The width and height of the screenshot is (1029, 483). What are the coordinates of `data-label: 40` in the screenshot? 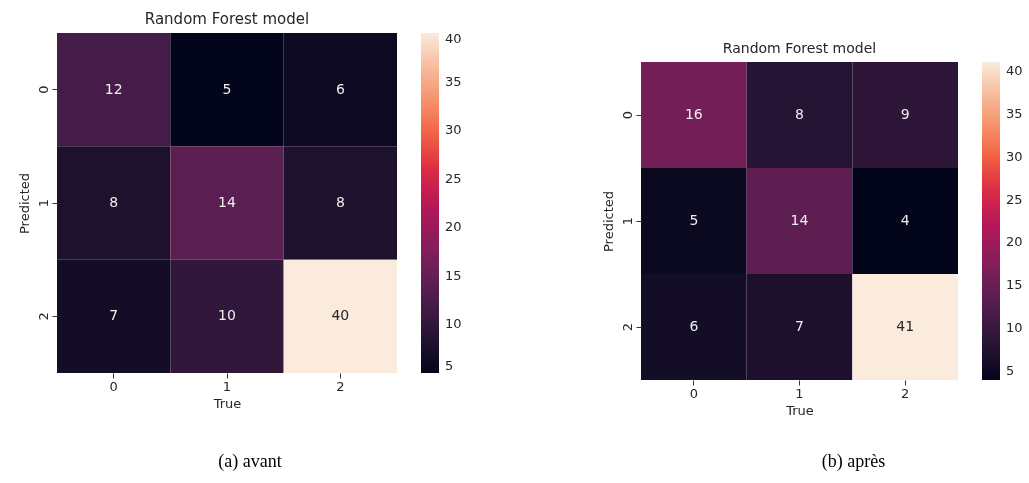 It's located at (340, 315).